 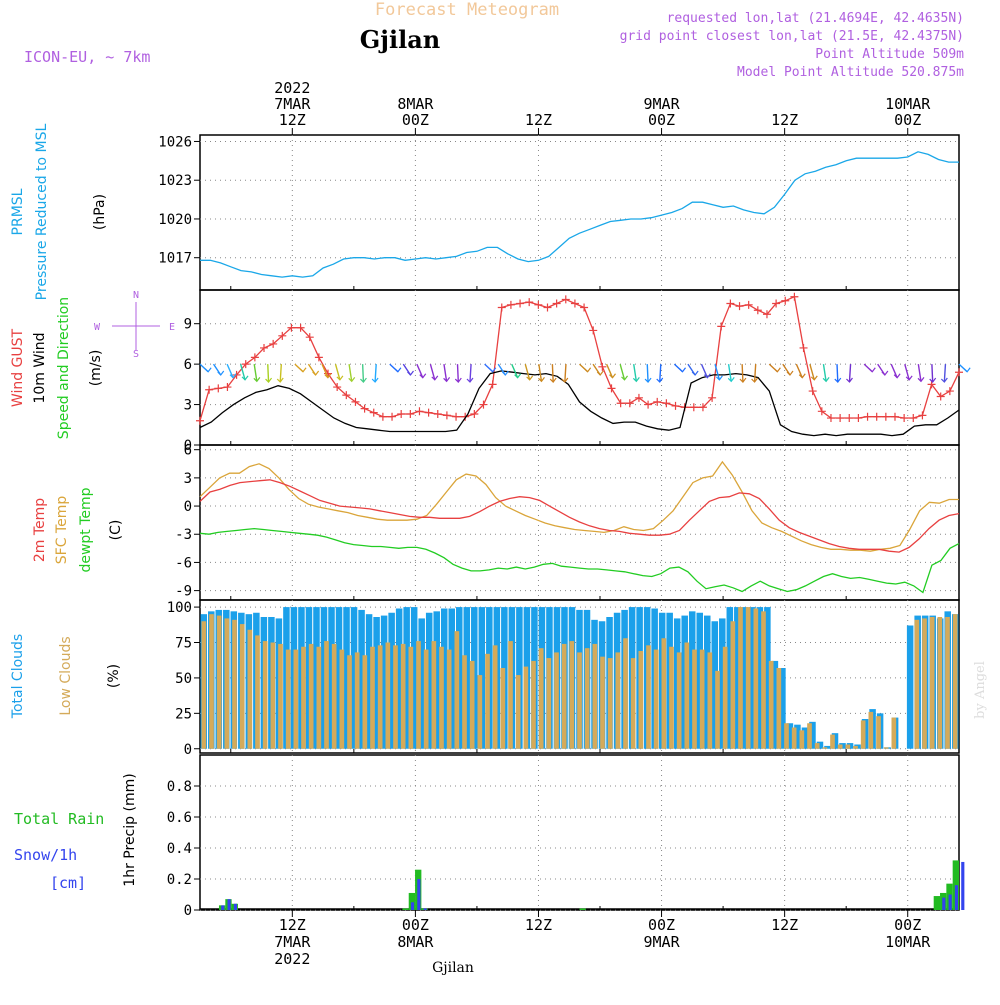 I want to click on y-tick-label: 25, so click(x=183, y=714).